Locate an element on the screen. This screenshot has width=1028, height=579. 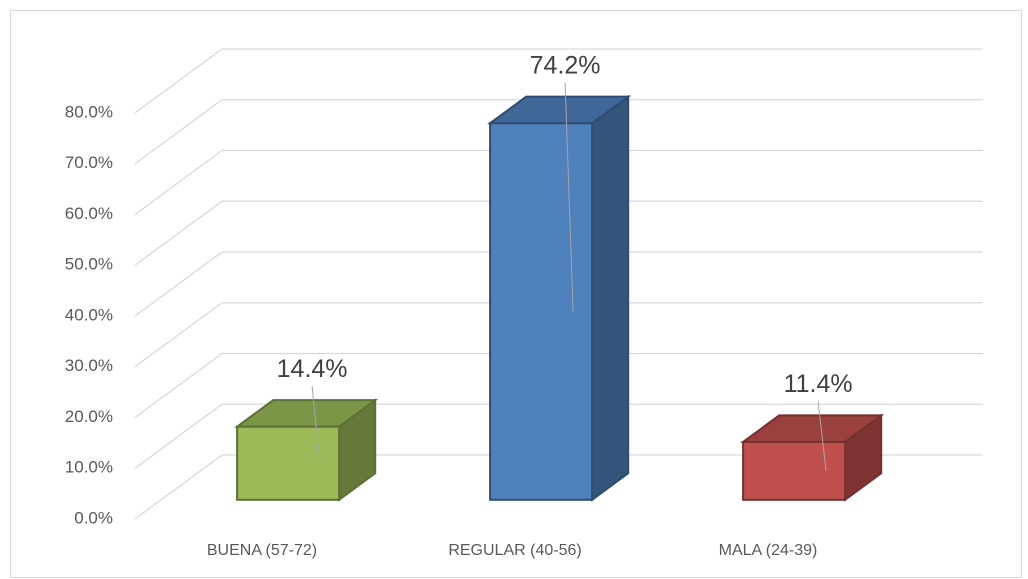
y-tick-label: 30.0% is located at coordinates (89, 365).